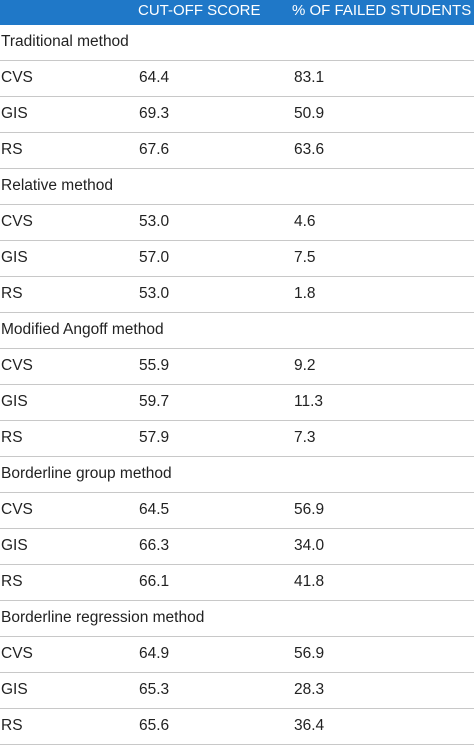 The image size is (474, 745). Describe the element at coordinates (237, 367) in the screenshot. I see `table-row: CVS 55.9 9.2` at that location.